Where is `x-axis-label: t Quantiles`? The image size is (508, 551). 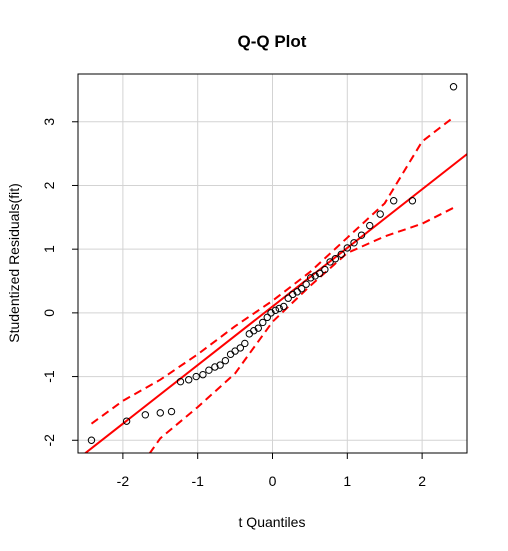 x-axis-label: t Quantiles is located at coordinates (272, 522).